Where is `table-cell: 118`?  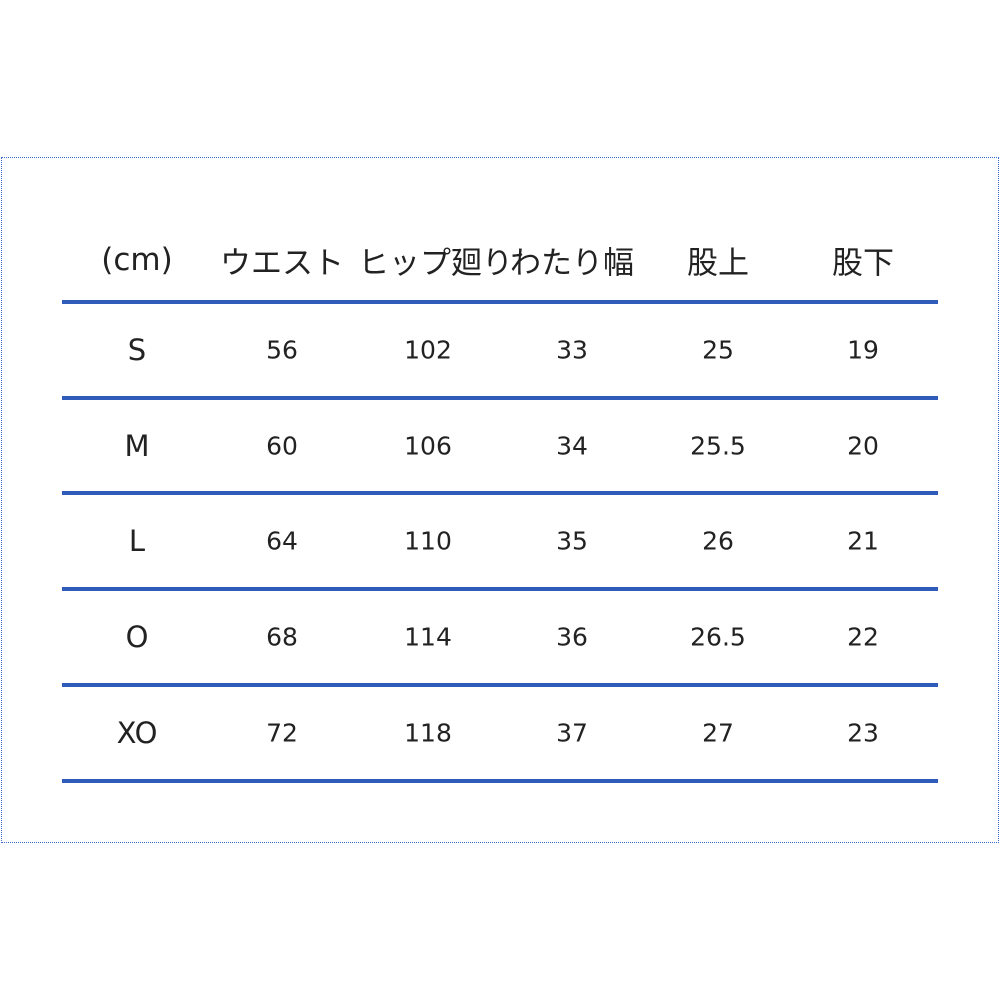 table-cell: 118 is located at coordinates (428, 733).